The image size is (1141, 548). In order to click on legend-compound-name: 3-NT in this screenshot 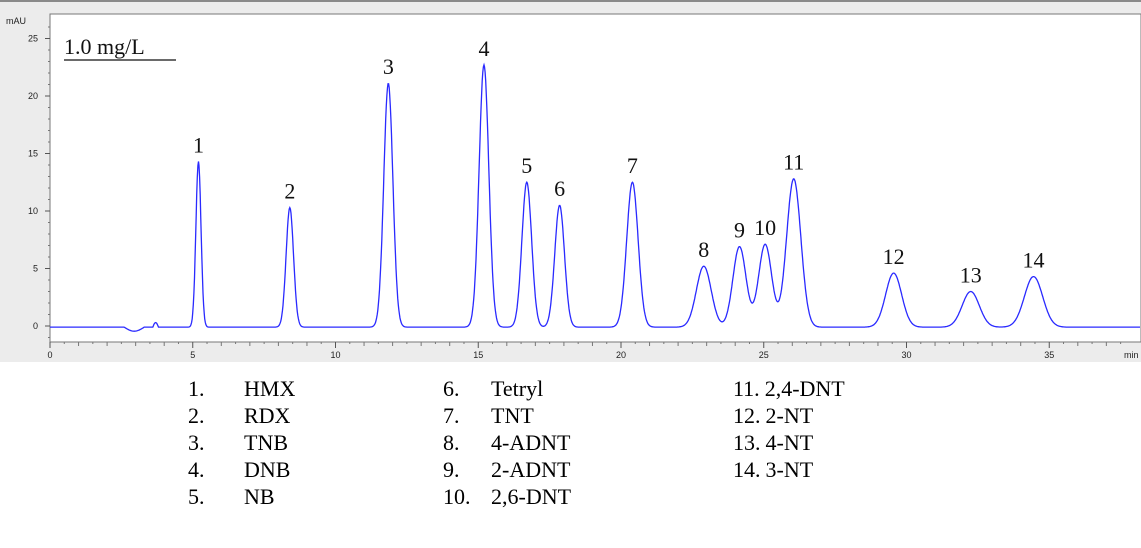, I will do `click(789, 469)`.